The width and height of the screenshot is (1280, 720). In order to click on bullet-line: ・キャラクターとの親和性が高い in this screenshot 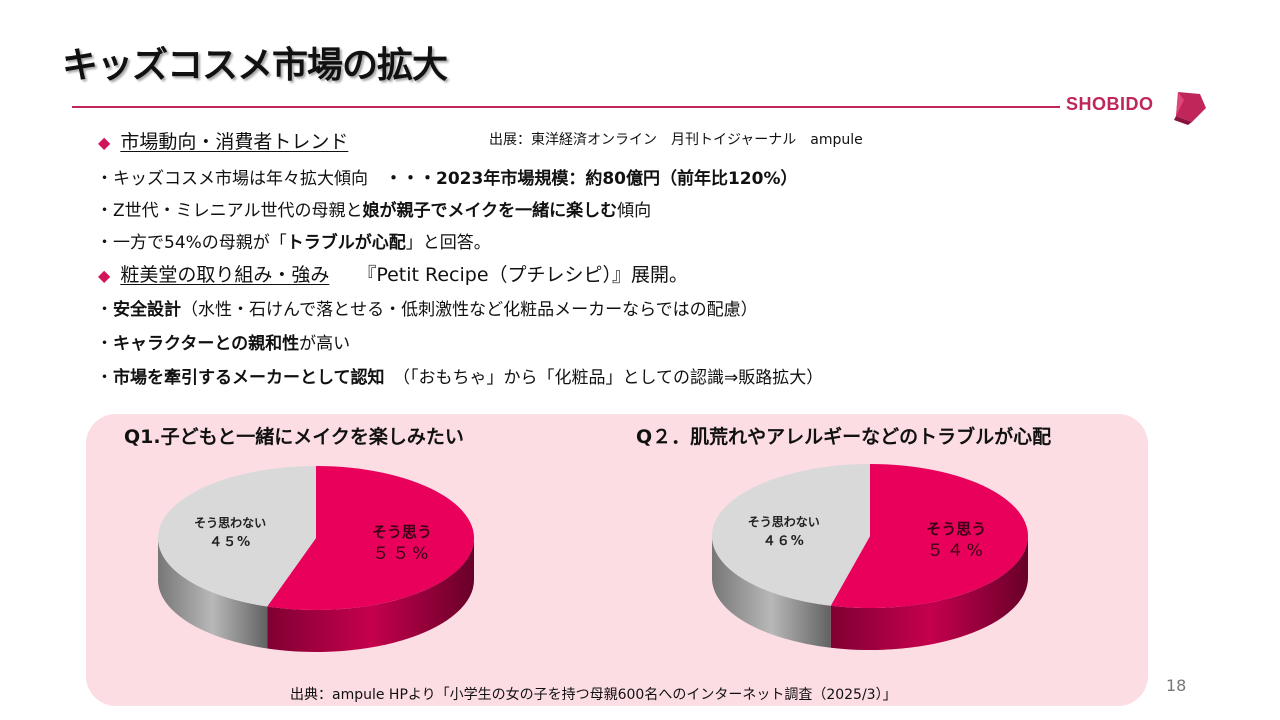, I will do `click(223, 344)`.